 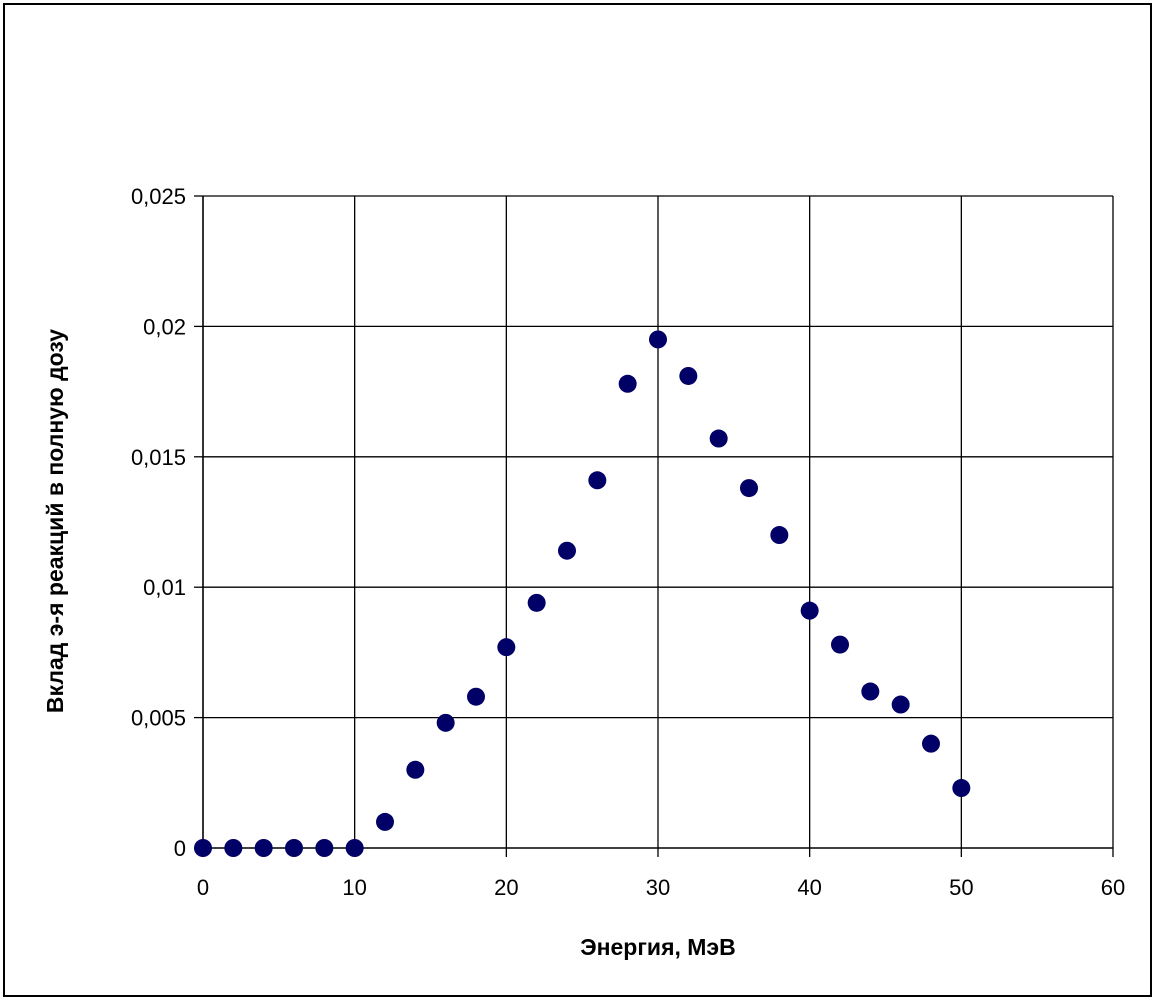 I want to click on y-tick-label: 0, so click(x=180, y=848).